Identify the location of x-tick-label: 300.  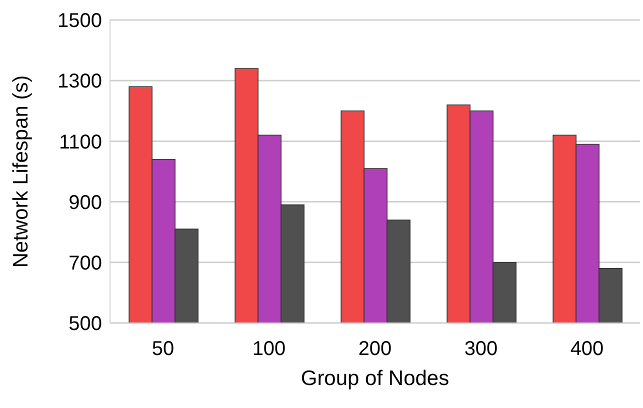
(481, 349).